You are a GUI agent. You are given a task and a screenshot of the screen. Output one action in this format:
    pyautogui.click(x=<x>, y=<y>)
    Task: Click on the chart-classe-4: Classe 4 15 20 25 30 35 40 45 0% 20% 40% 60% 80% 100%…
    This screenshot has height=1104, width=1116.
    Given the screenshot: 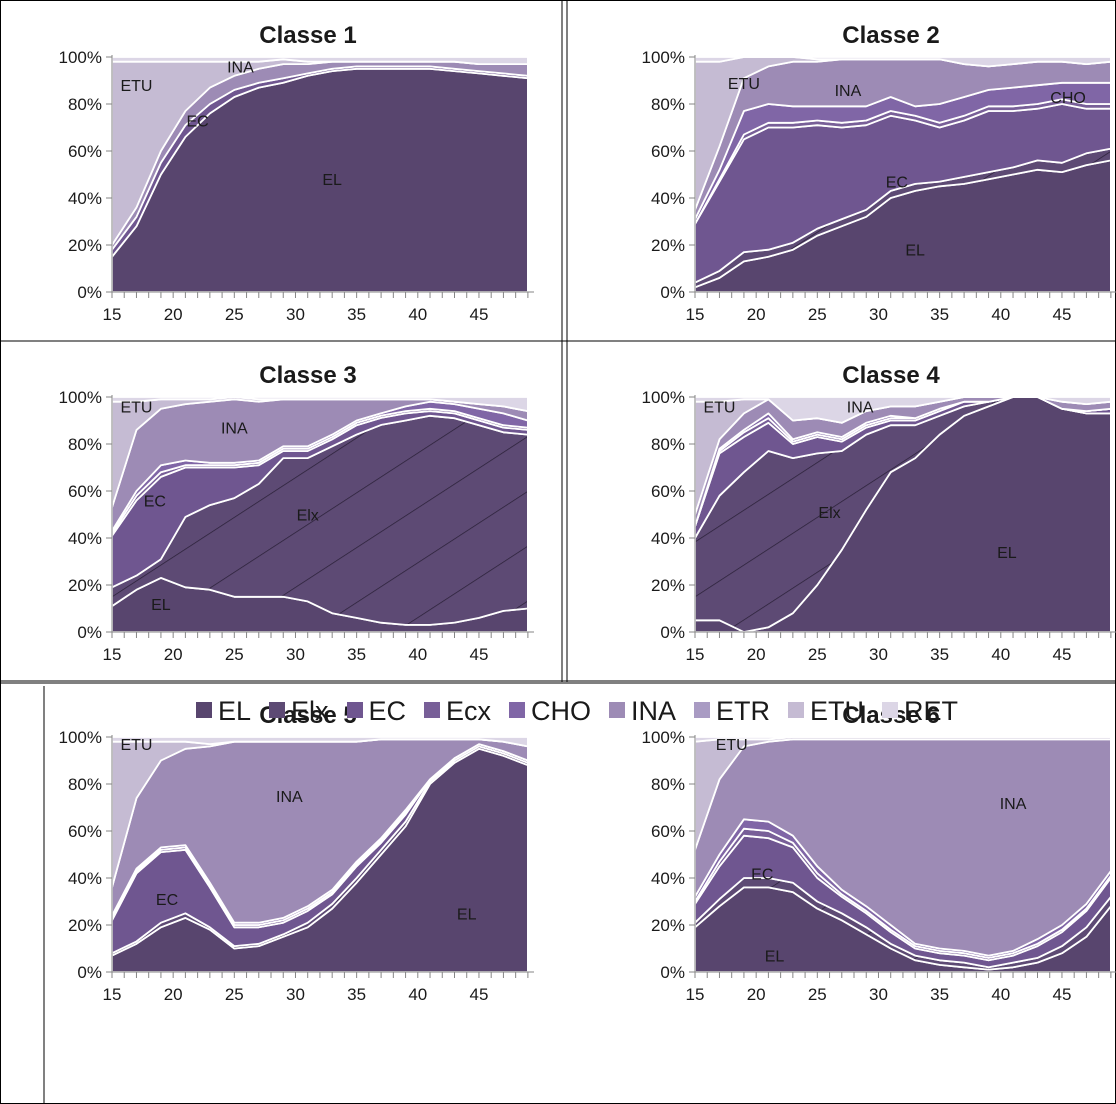 What is the action you would take?
    pyautogui.click(x=879, y=513)
    